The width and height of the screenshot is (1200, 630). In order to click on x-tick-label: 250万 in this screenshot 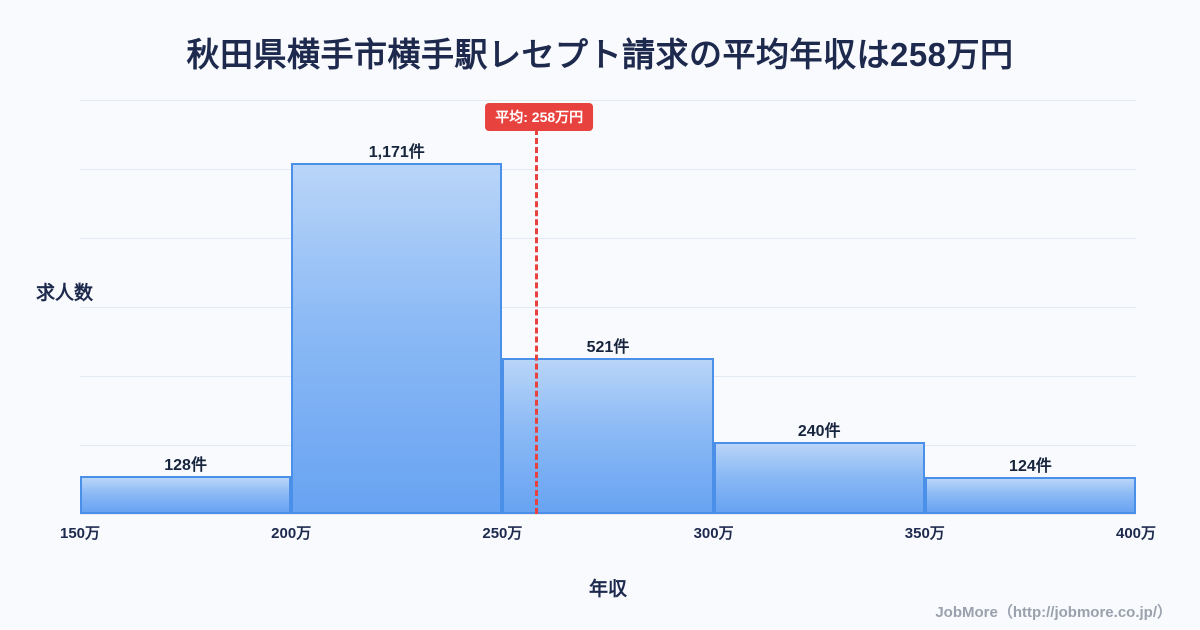, I will do `click(502, 533)`.